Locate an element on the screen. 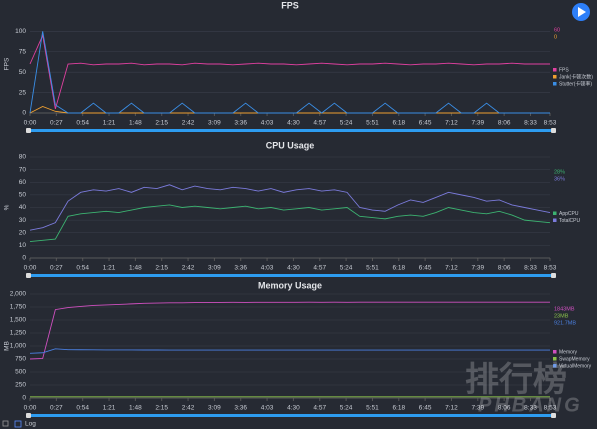 The height and width of the screenshot is (429, 597). log-checkbox is located at coordinates (18, 424).